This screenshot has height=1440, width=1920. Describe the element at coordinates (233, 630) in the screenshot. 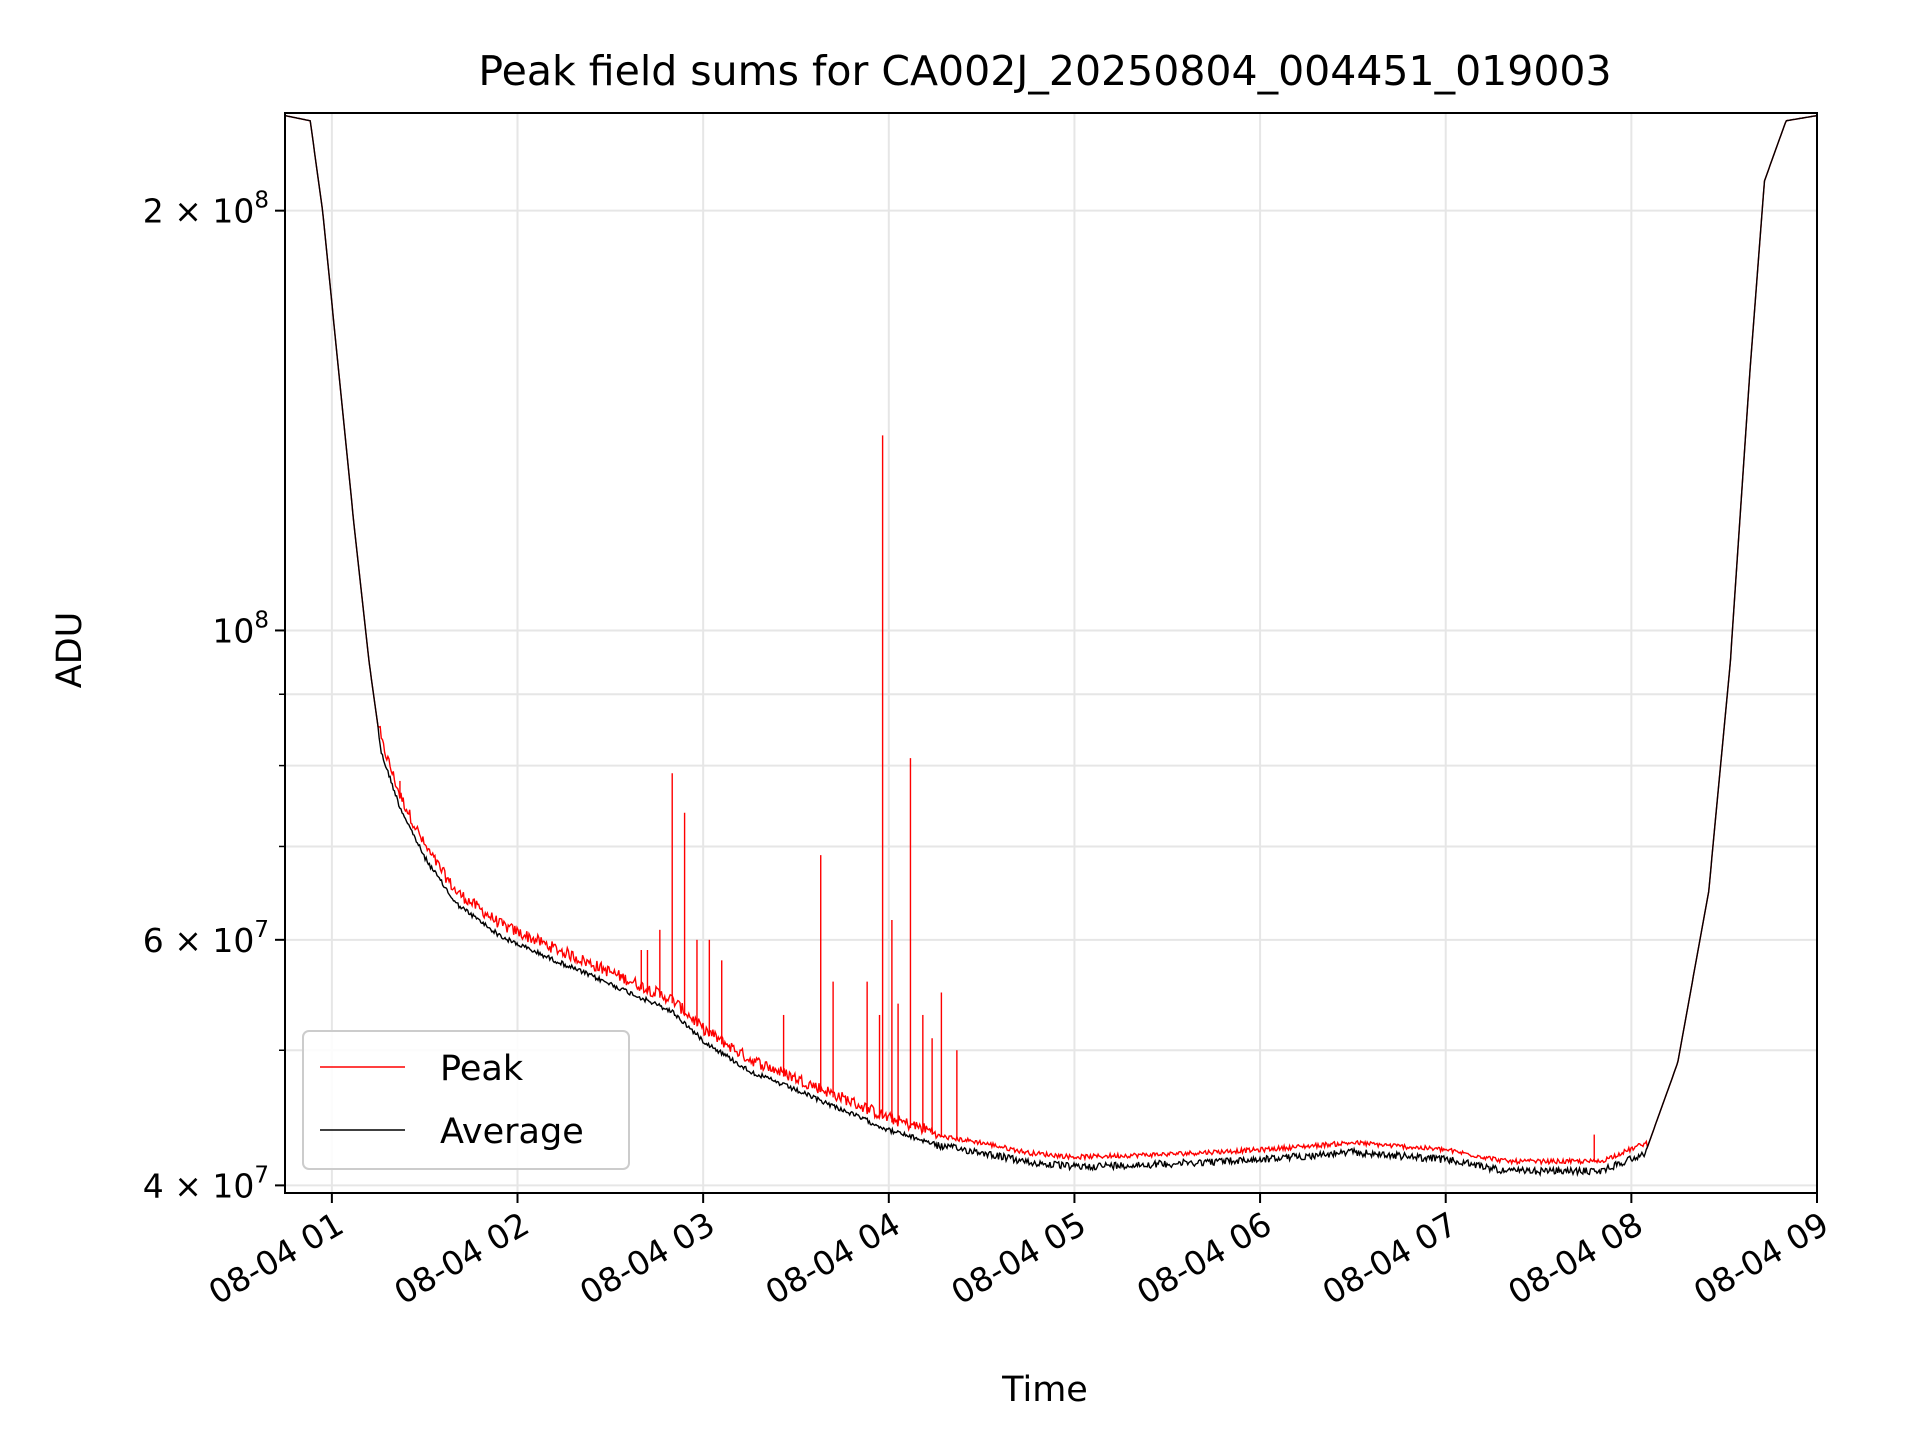

I see `y-tick-label-base: 10` at that location.